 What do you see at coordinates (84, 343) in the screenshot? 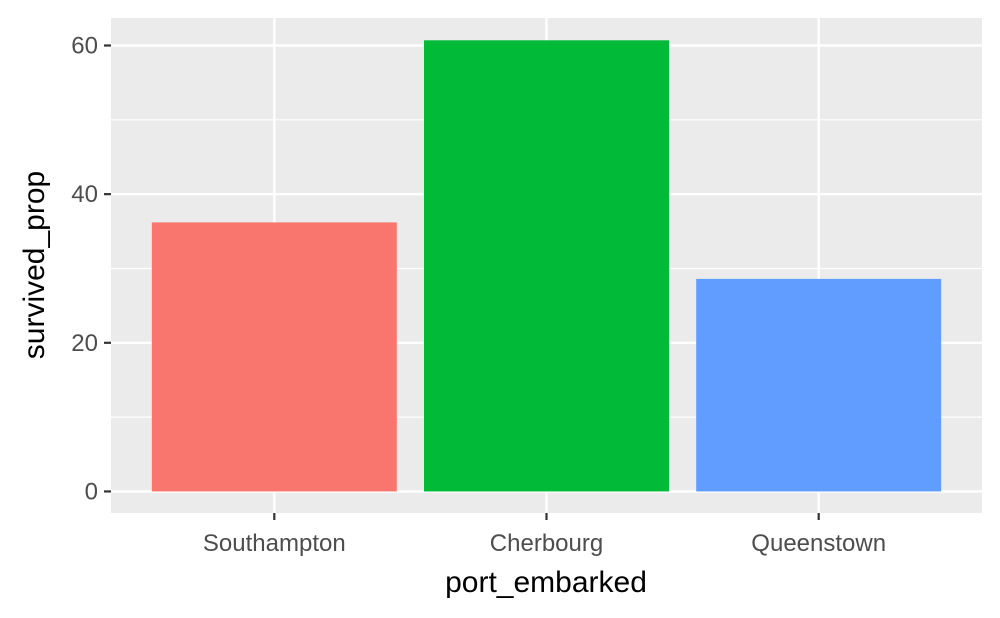
I see `y-tick-label: 20` at bounding box center [84, 343].